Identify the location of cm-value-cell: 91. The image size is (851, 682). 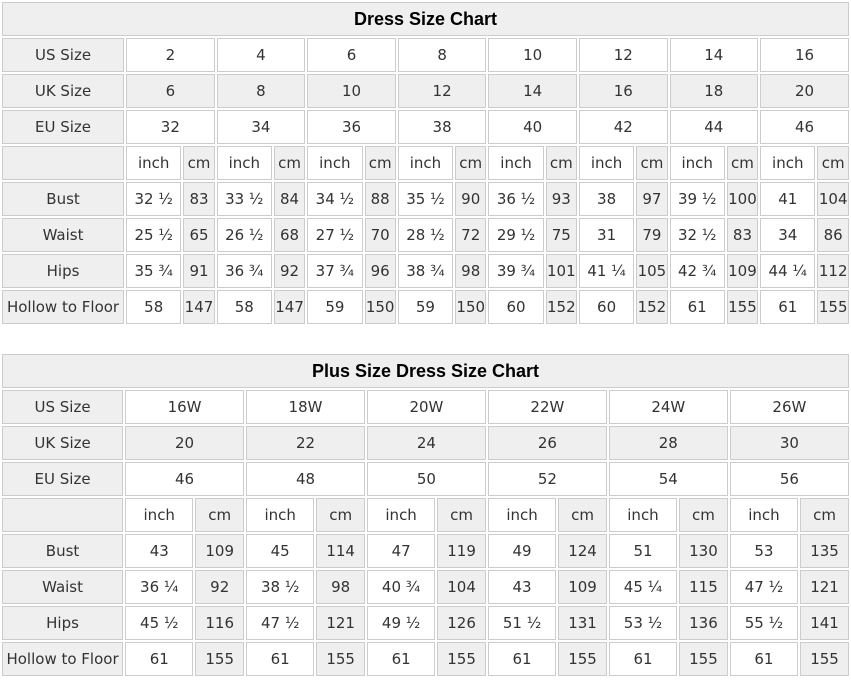
(199, 271).